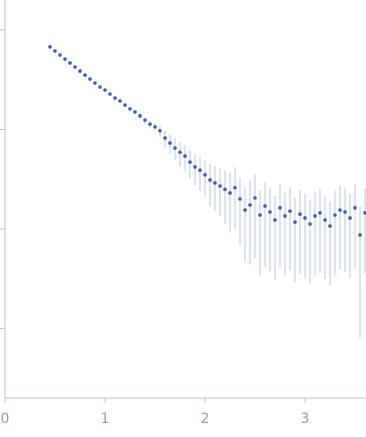  What do you see at coordinates (205, 419) in the screenshot?
I see `x-tick-label: 2` at bounding box center [205, 419].